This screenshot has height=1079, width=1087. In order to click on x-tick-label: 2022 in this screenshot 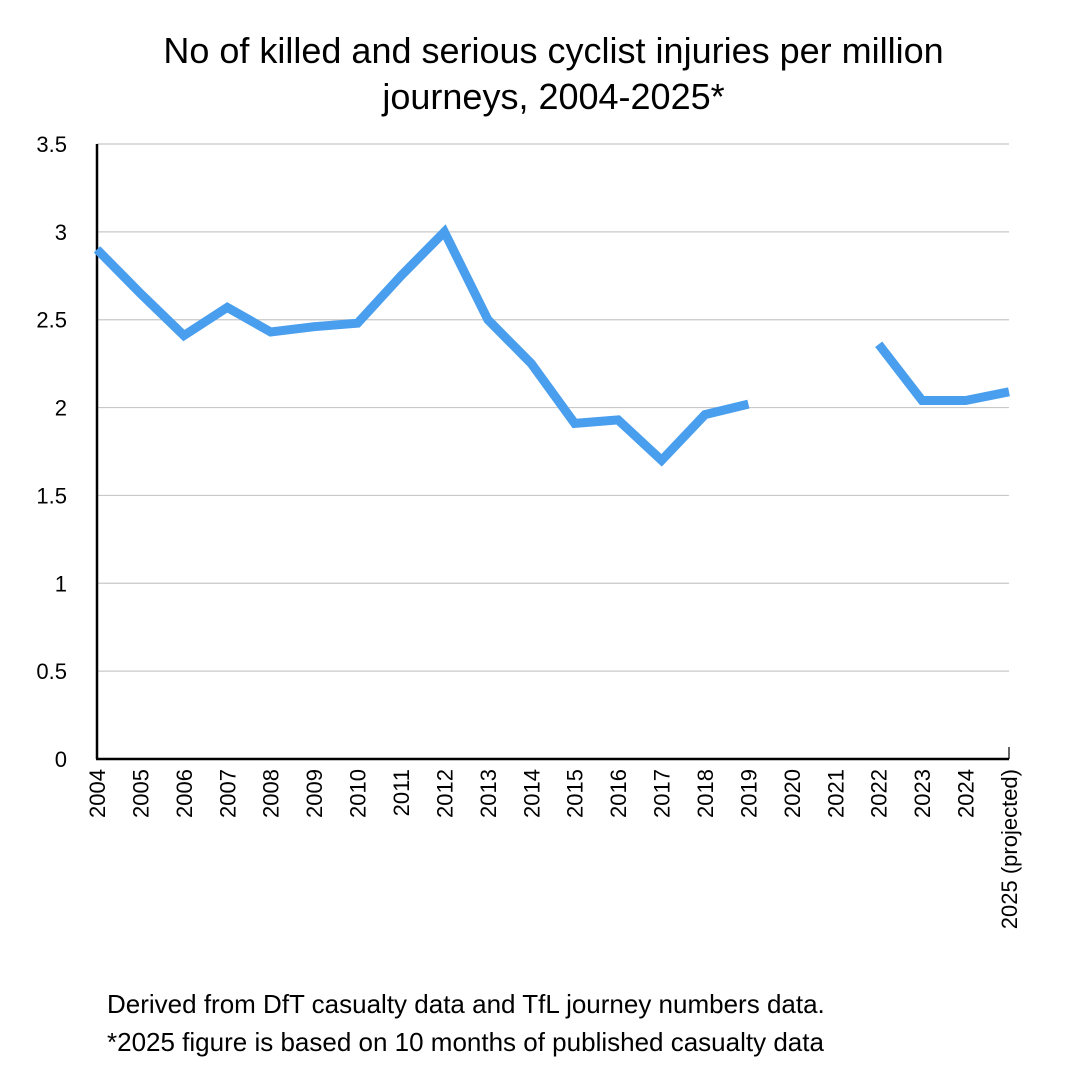, I will do `click(879, 793)`.